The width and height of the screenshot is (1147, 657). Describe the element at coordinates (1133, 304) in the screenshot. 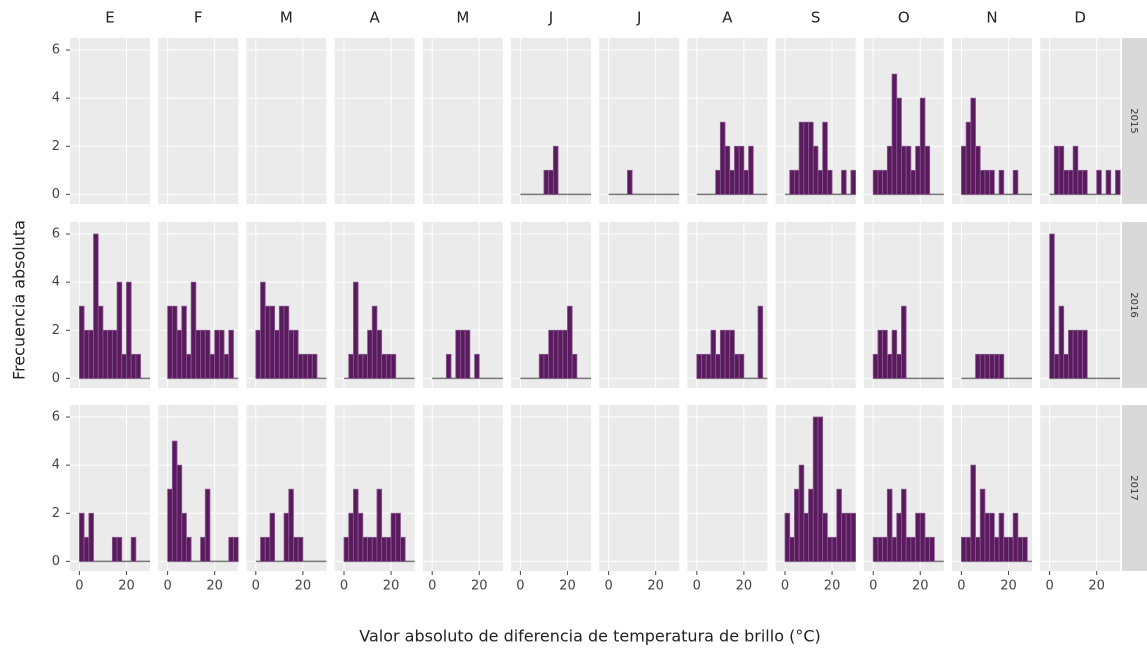

I see `row-label: 2016` at that location.